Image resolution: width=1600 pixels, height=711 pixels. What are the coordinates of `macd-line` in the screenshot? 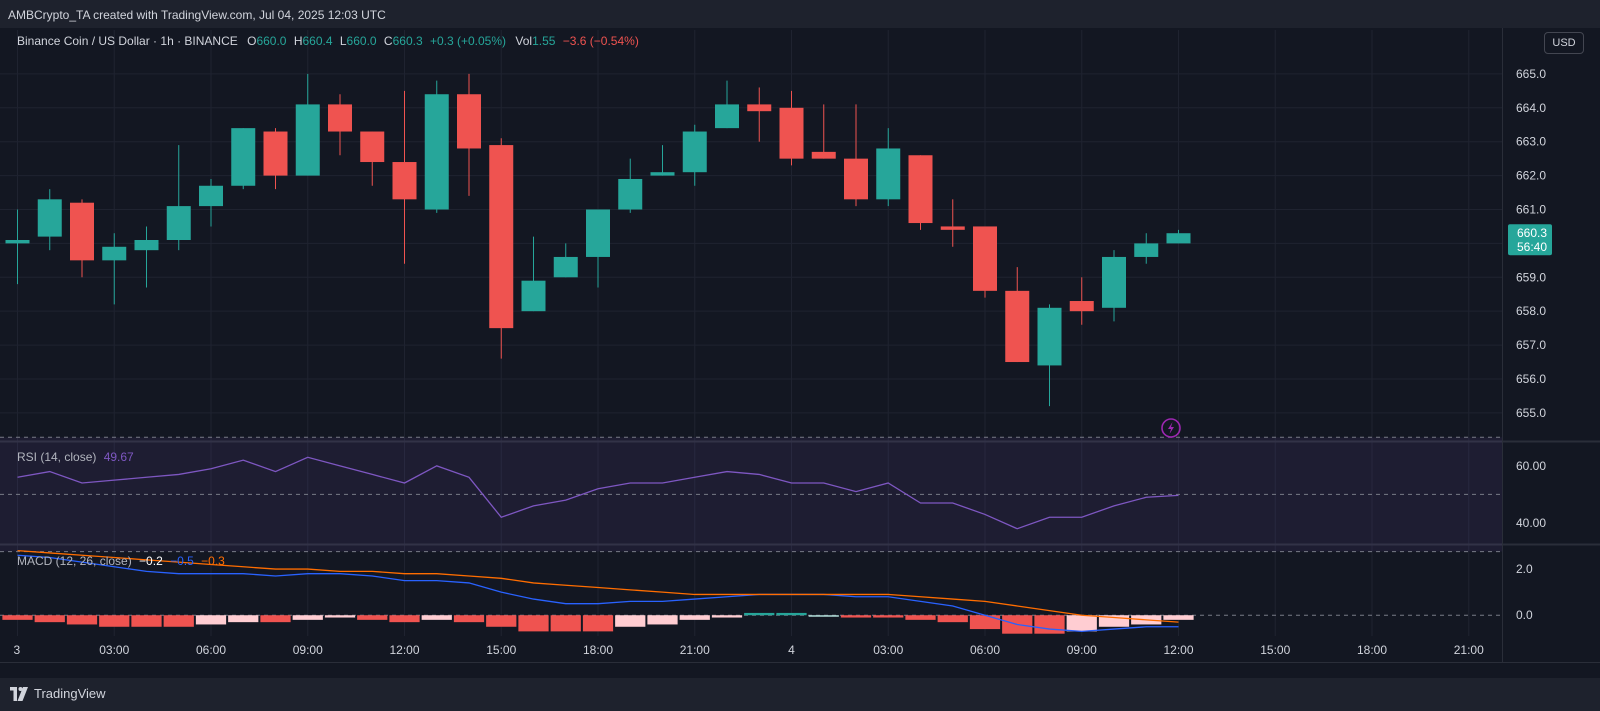 It's located at (598, 593).